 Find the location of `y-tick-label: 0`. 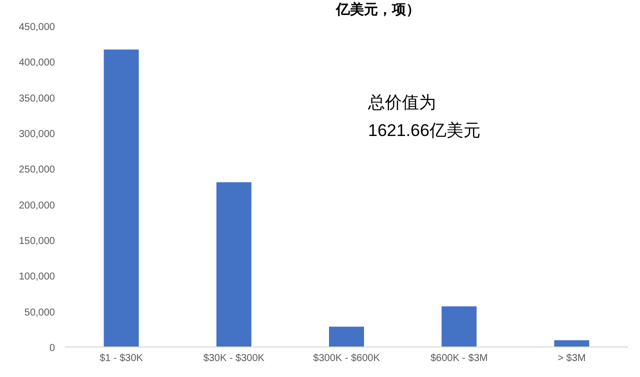

y-tick-label: 0 is located at coordinates (52, 348).